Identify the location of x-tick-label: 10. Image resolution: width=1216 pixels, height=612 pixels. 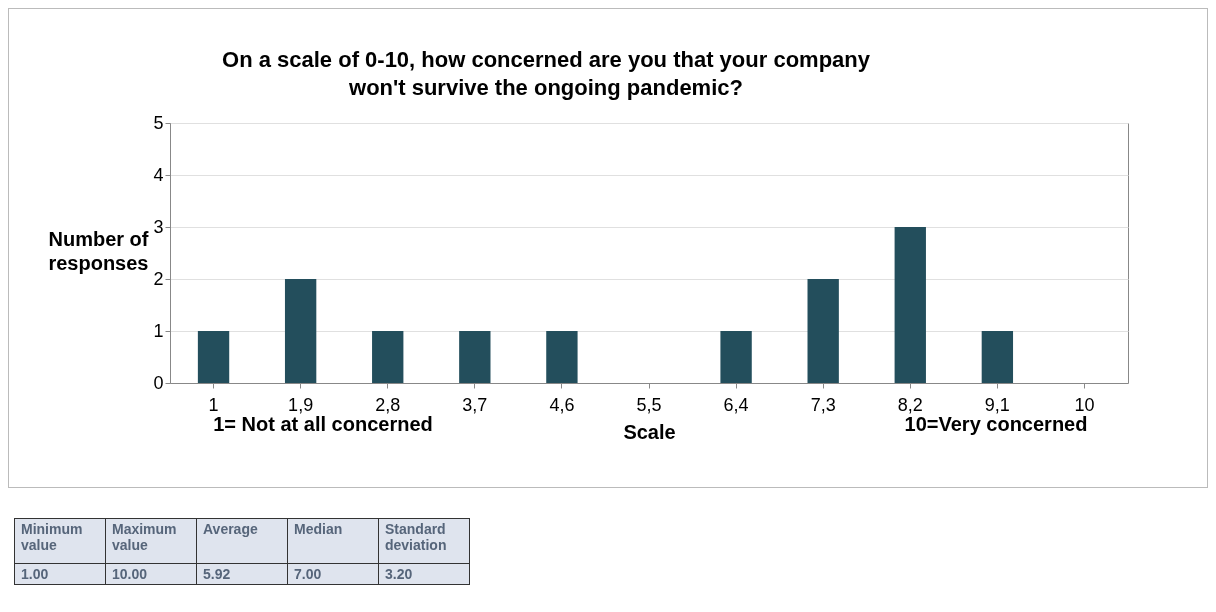
(1084, 404).